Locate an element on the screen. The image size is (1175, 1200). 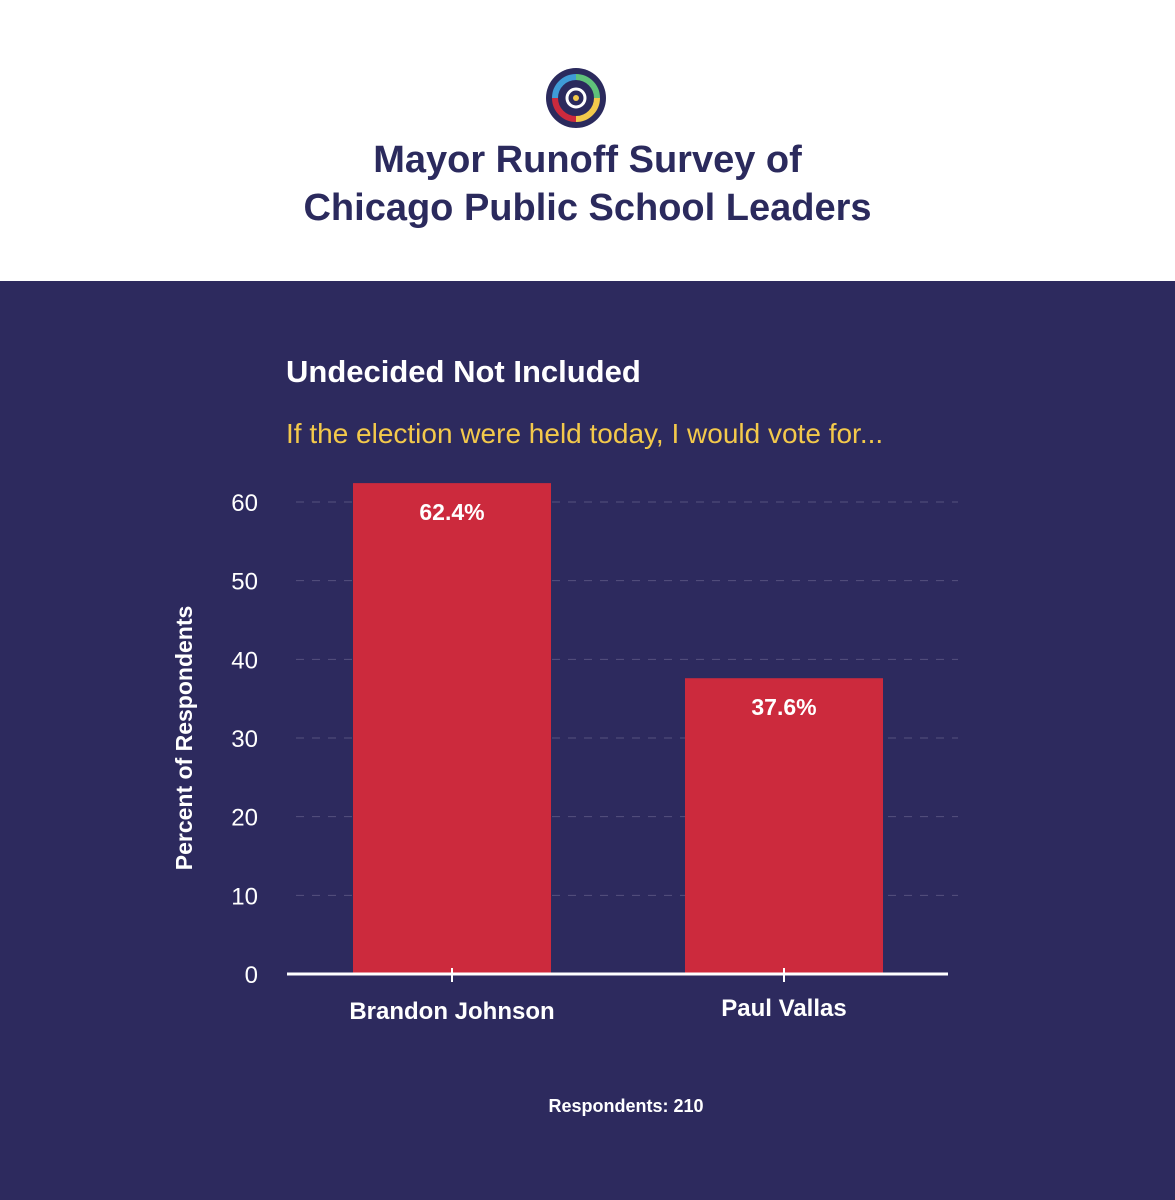
target-circle-logo-icon is located at coordinates (576, 98).